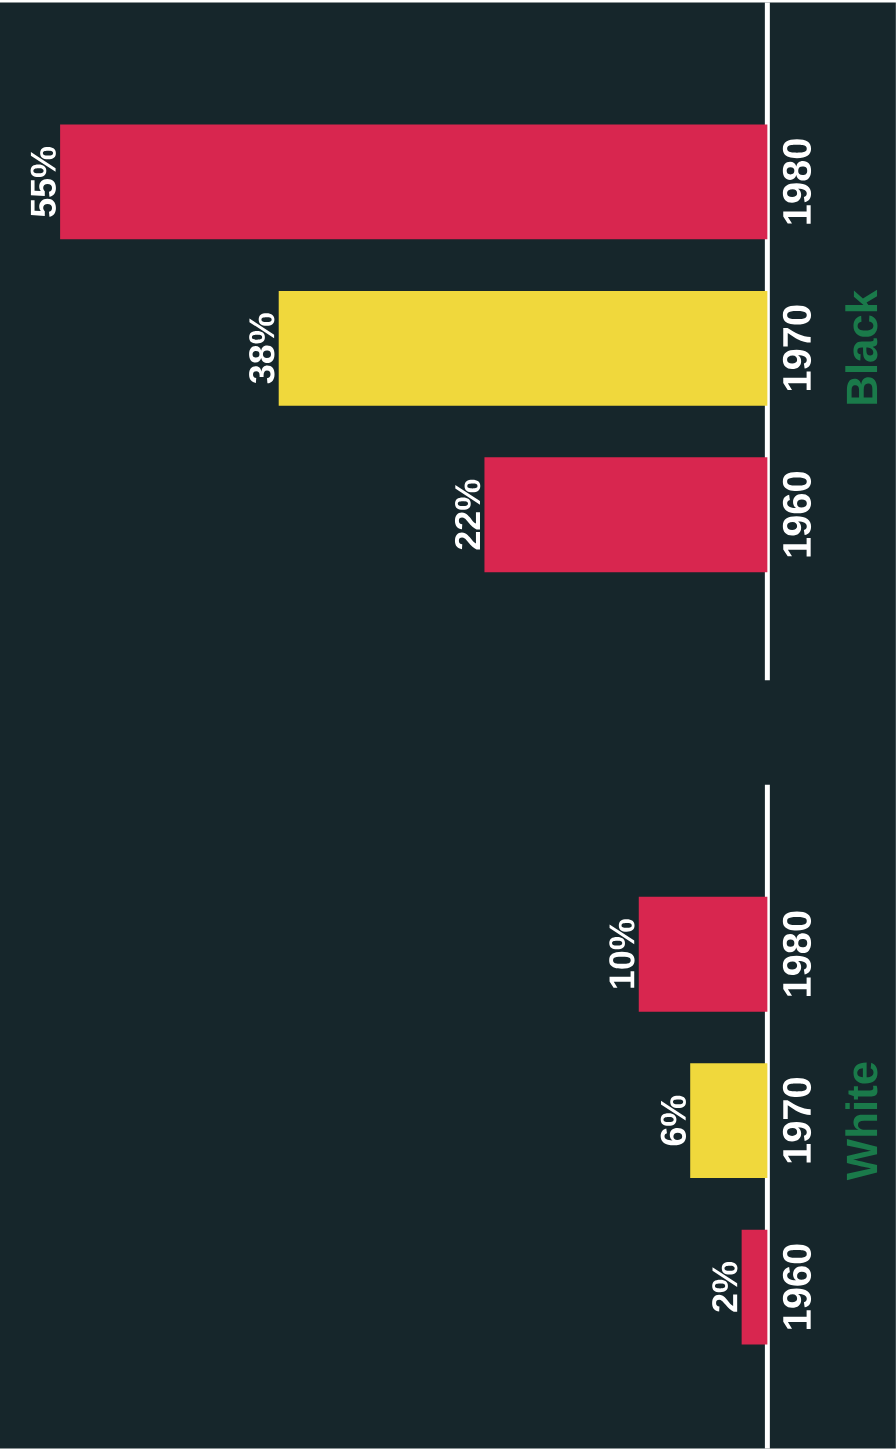 The image size is (896, 1451). Describe the element at coordinates (468, 514) in the screenshot. I see `data-label: 22%` at that location.